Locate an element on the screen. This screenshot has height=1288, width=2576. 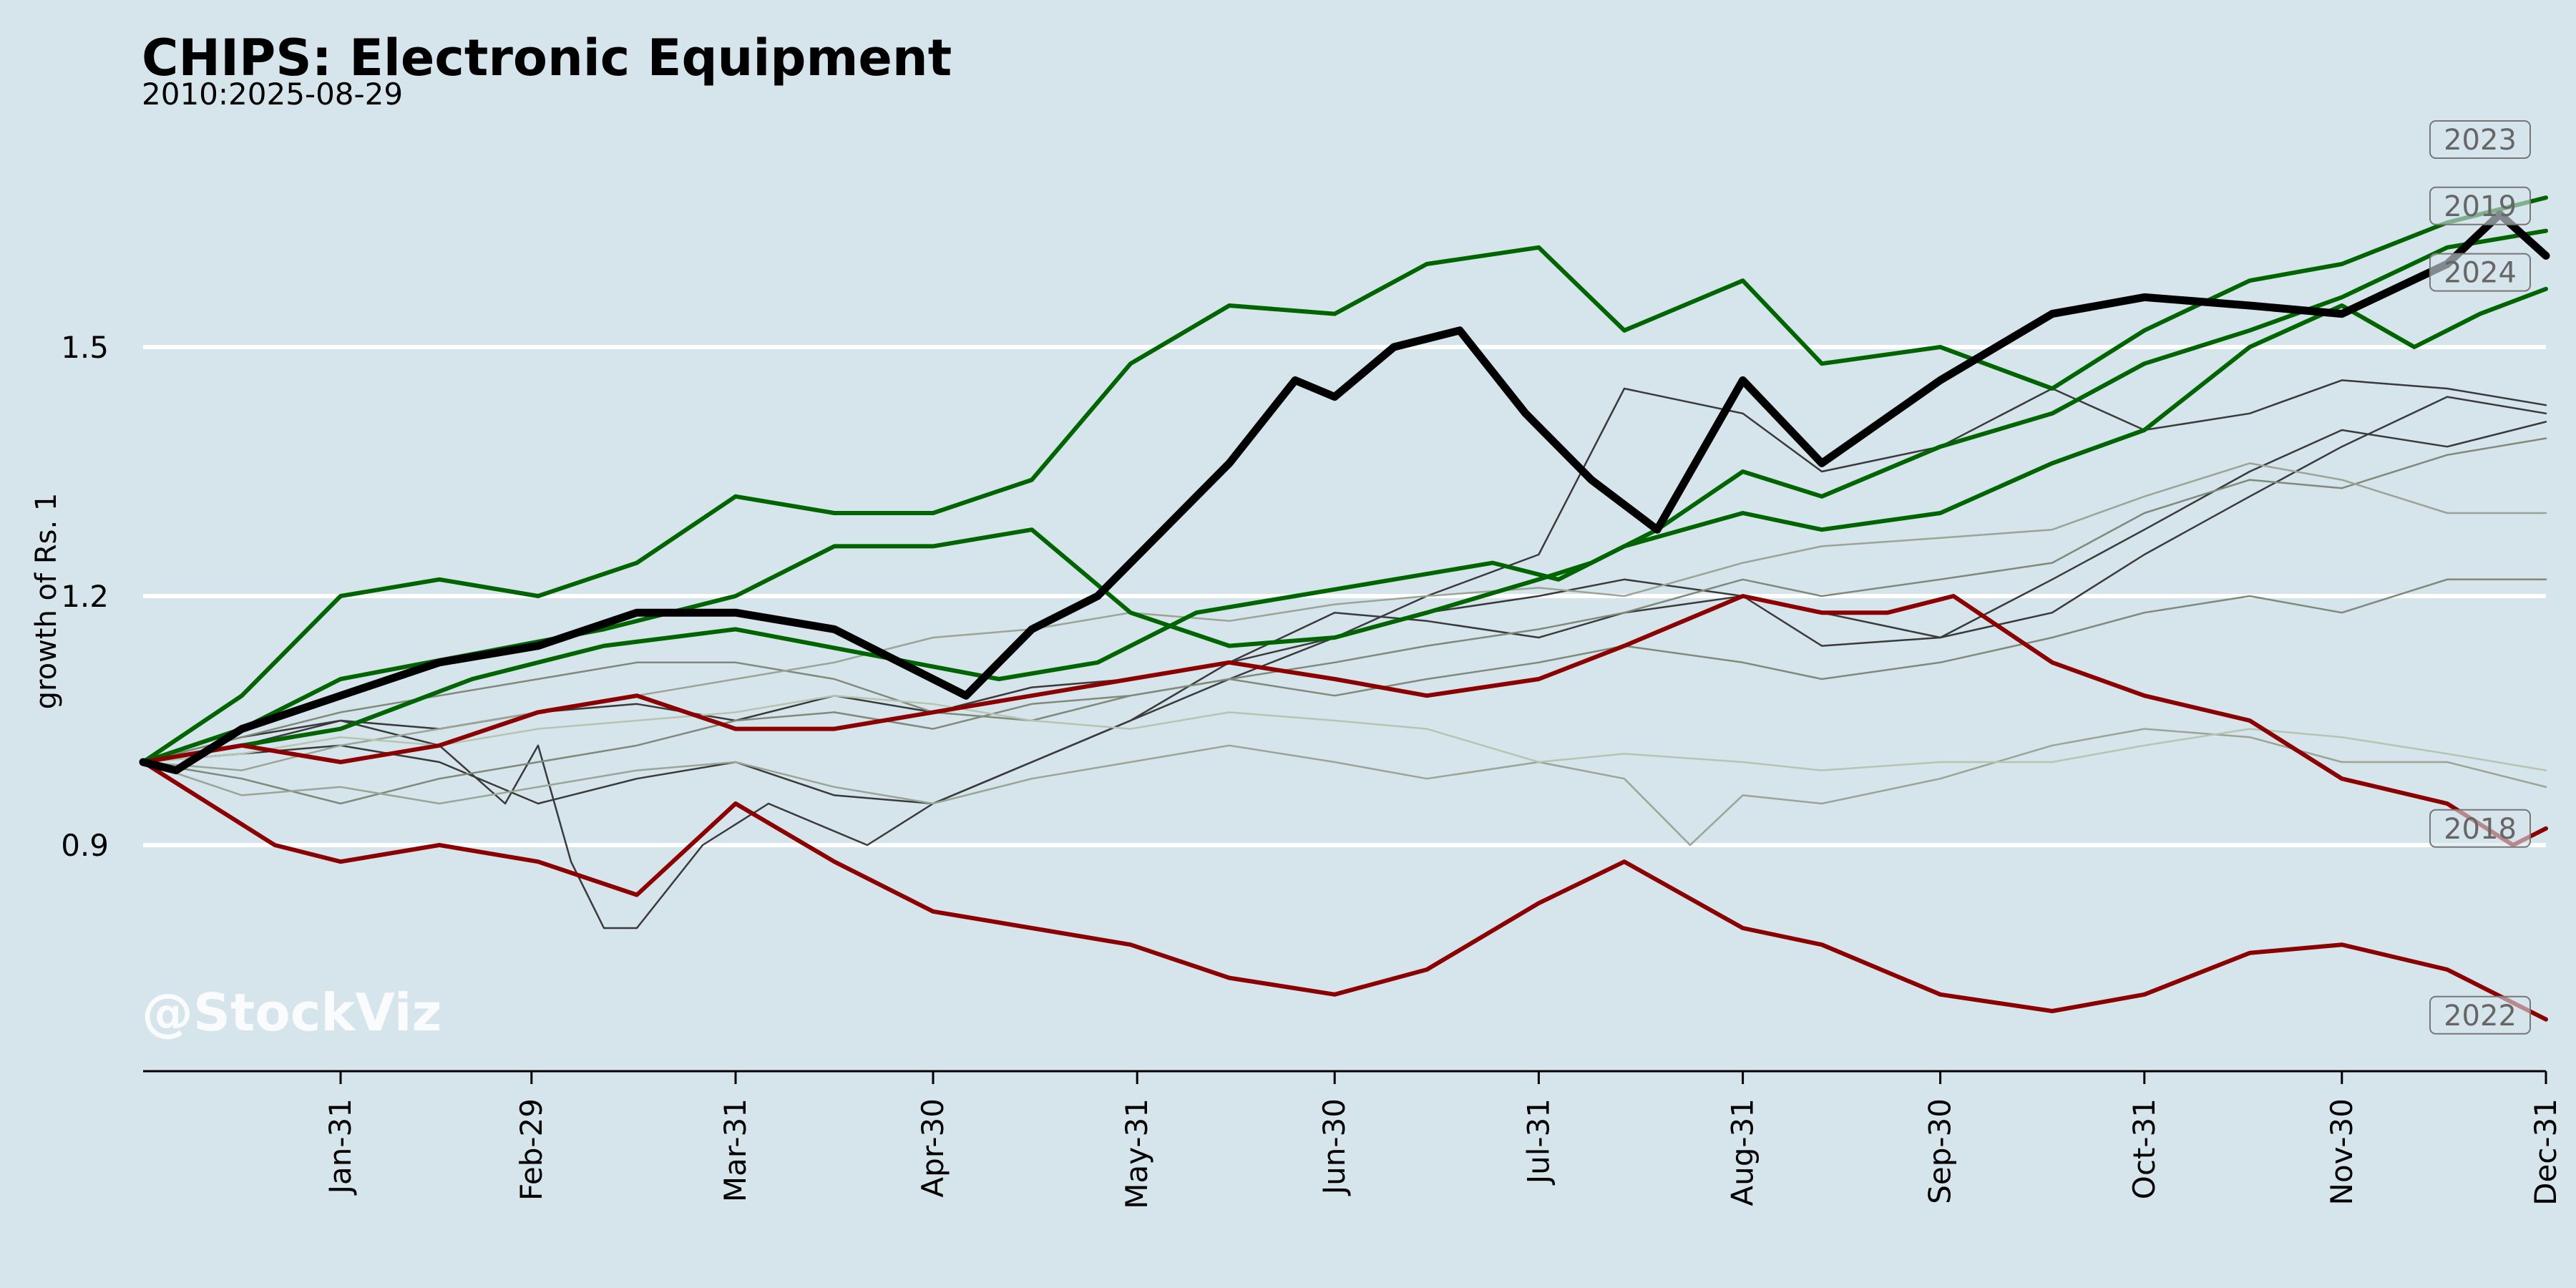
end-labels: 2023 2019 2024 2018 2022 is located at coordinates (2480, 577).